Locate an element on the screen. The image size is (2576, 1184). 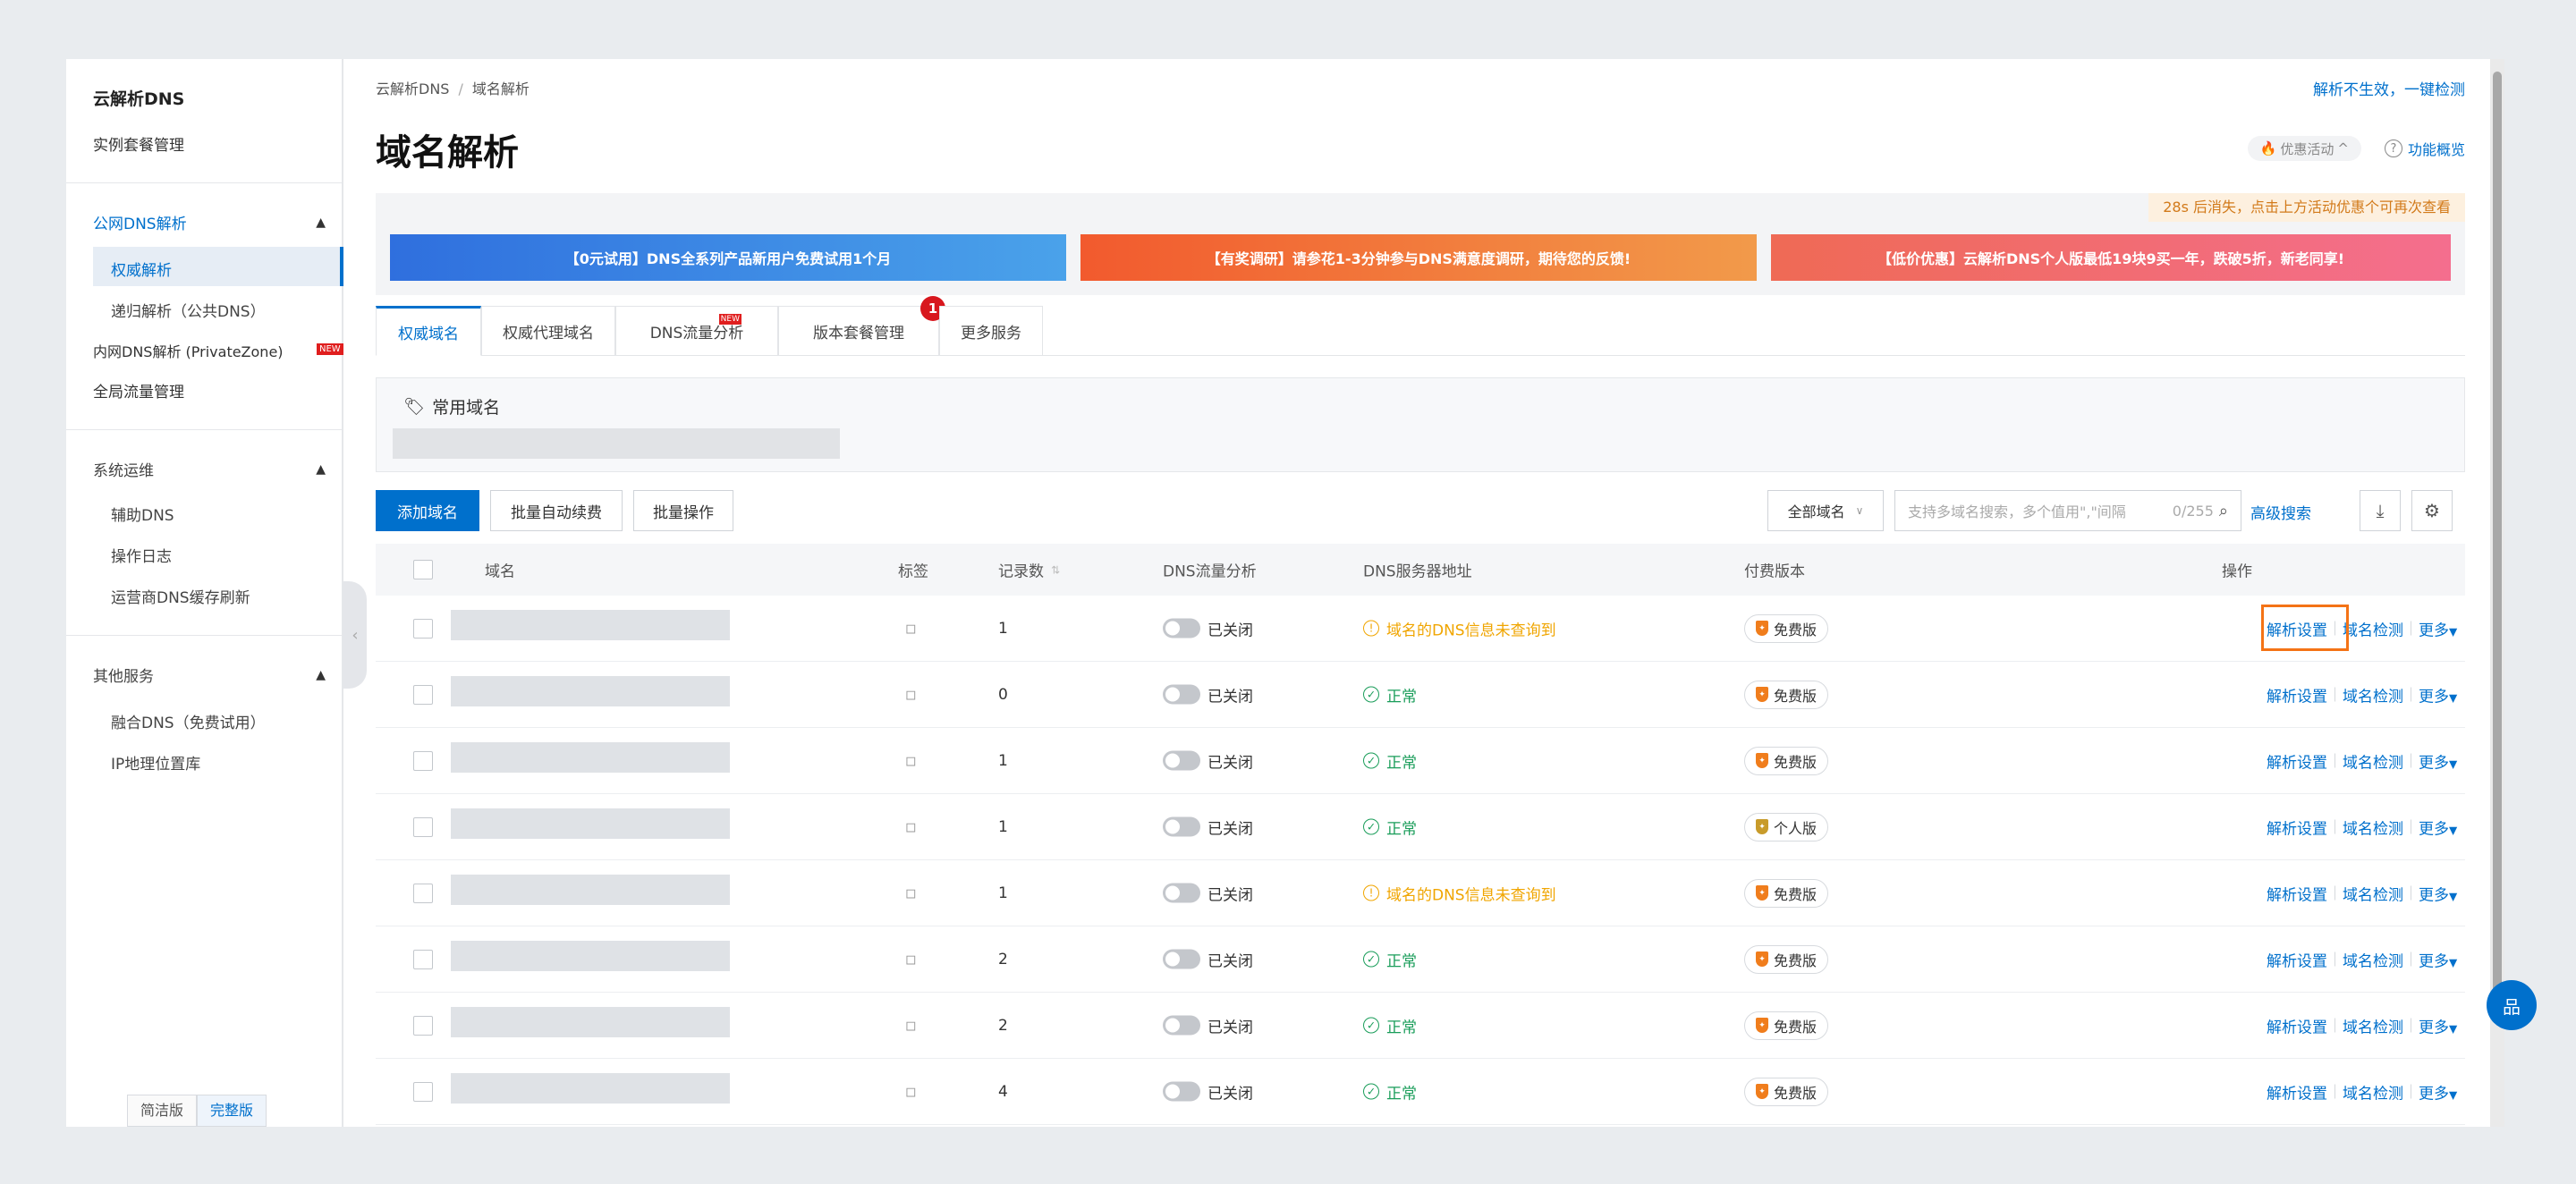
sidebar-item-recursive: 递归解析（公共DNS） is located at coordinates (188, 312).